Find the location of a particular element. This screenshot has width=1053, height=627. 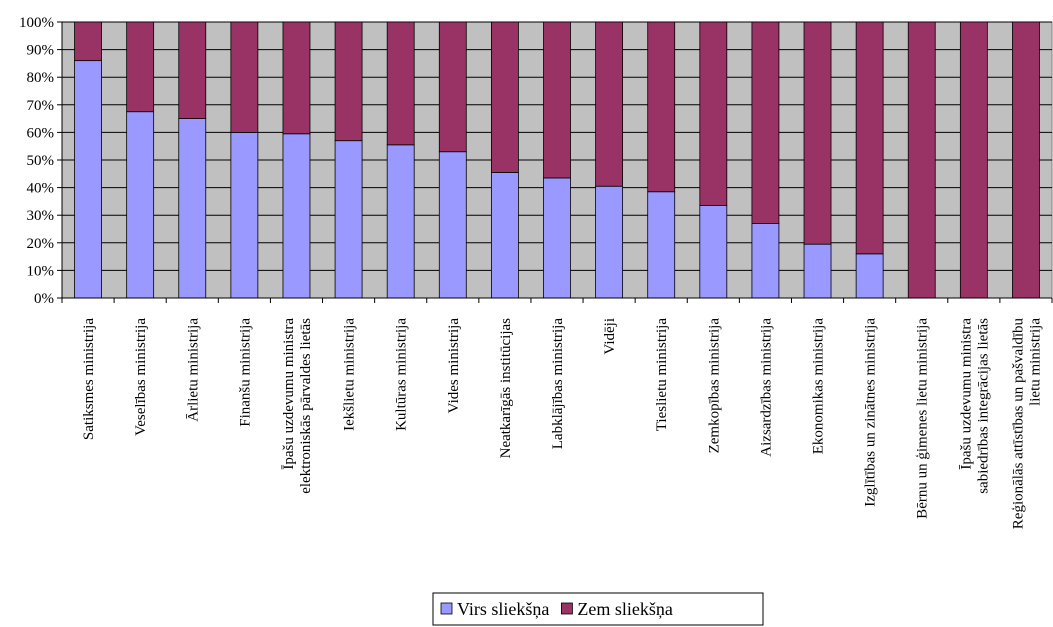

x-tick-label-line: Zemkopības ministrija is located at coordinates (714, 386).